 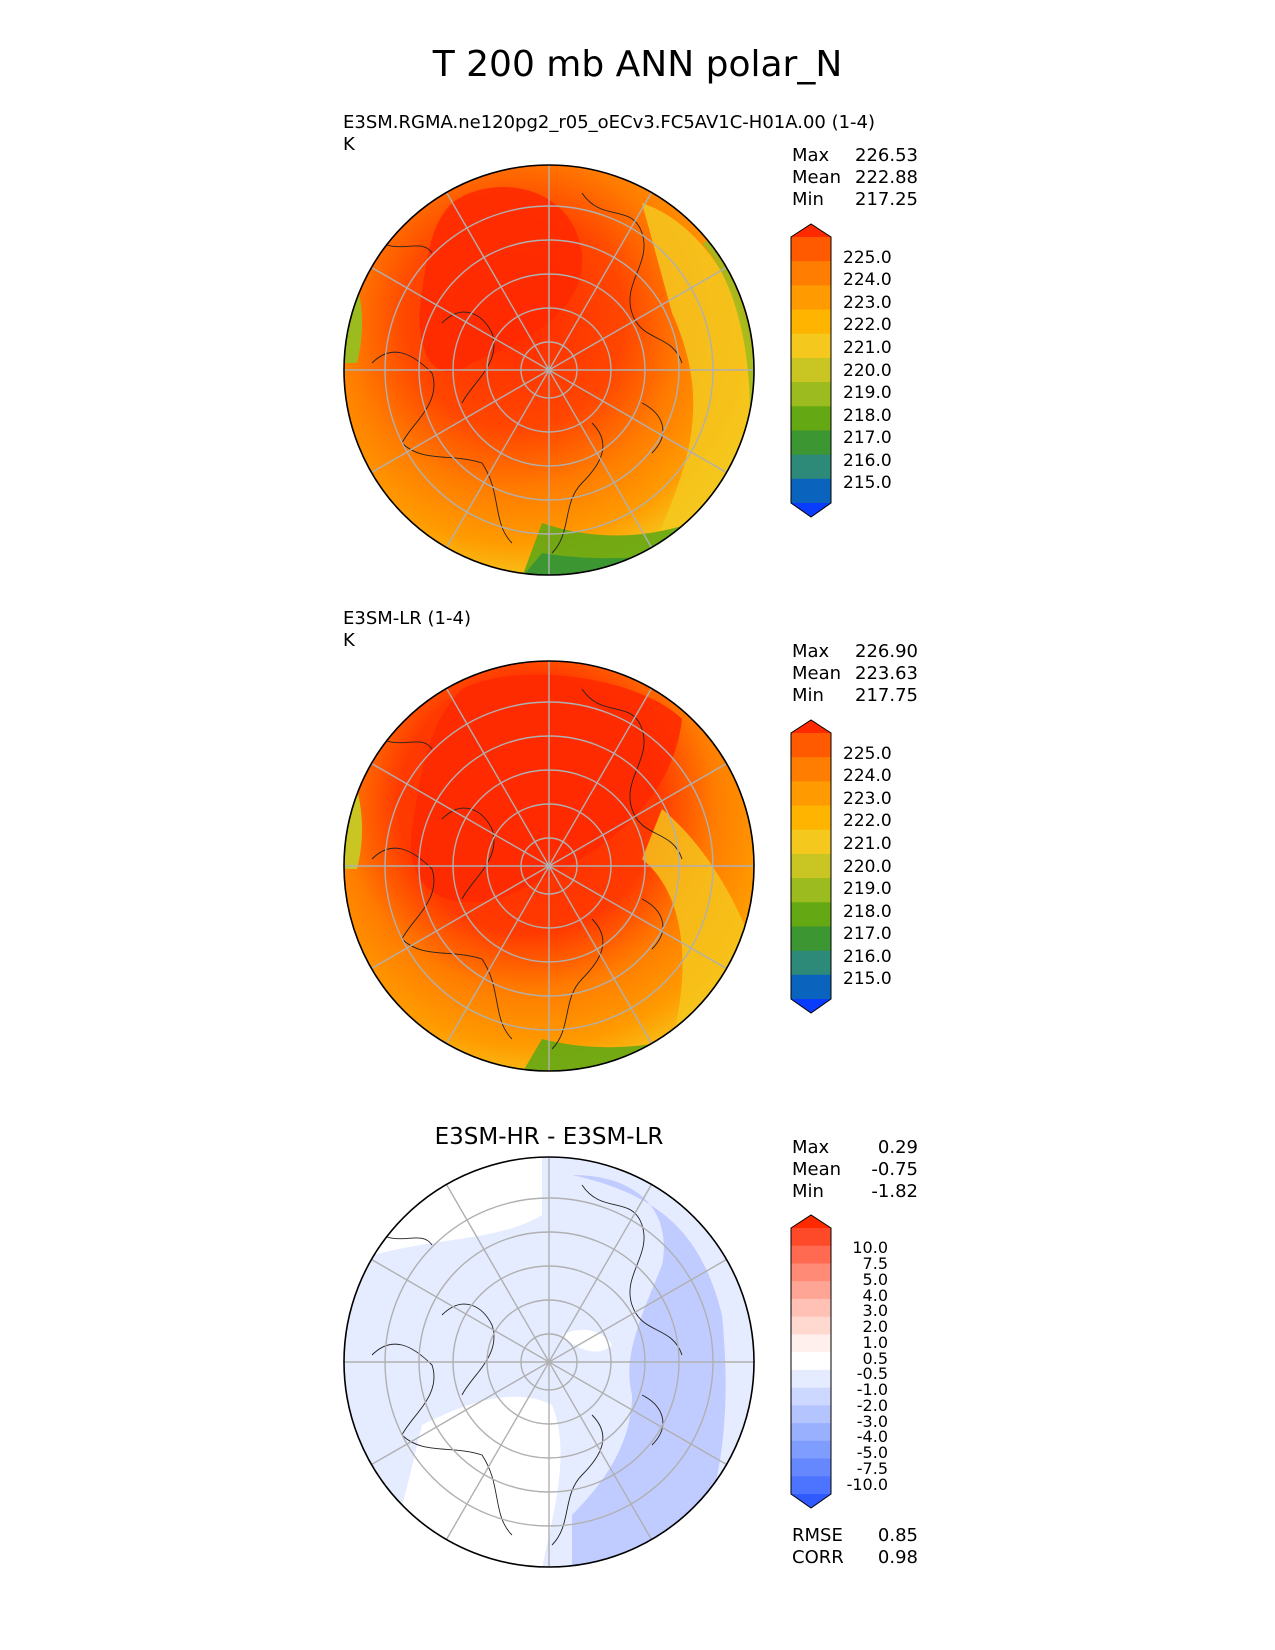 I want to click on stat-max-value: 226.53, so click(x=886, y=155).